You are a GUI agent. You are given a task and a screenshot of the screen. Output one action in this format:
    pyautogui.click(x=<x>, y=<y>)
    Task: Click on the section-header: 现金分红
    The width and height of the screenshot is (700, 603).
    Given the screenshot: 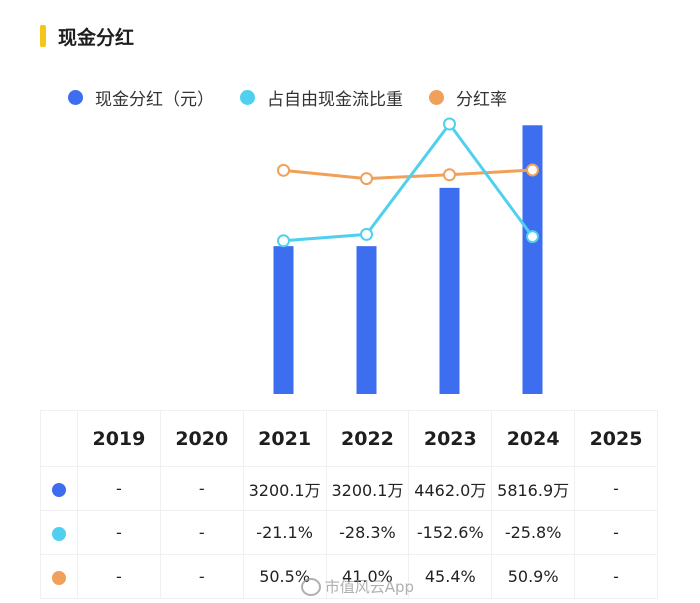 What is the action you would take?
    pyautogui.click(x=87, y=36)
    